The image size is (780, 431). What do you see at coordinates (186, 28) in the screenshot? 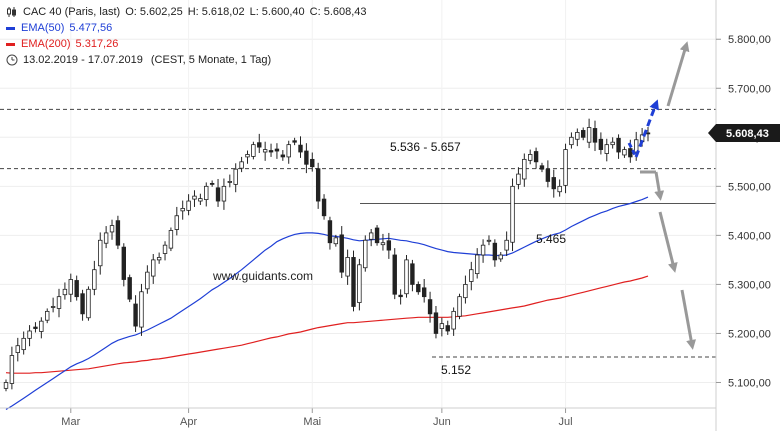
I see `legend-ema50-row: EMA(50) 5.477,56` at bounding box center [186, 28].